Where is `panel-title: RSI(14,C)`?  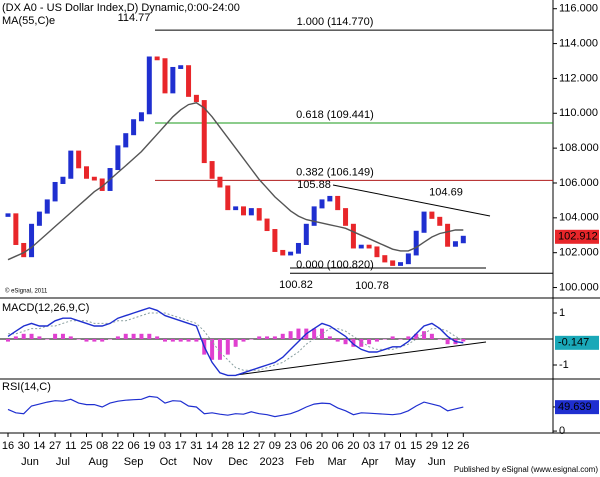 panel-title: RSI(14,C) is located at coordinates (26, 387).